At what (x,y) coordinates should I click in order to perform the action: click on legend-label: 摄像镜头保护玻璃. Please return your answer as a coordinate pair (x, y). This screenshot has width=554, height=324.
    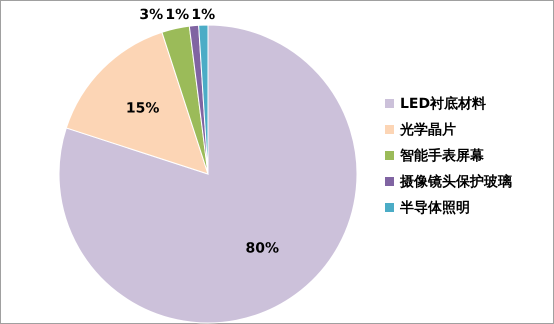
    Looking at the image, I should click on (455, 181).